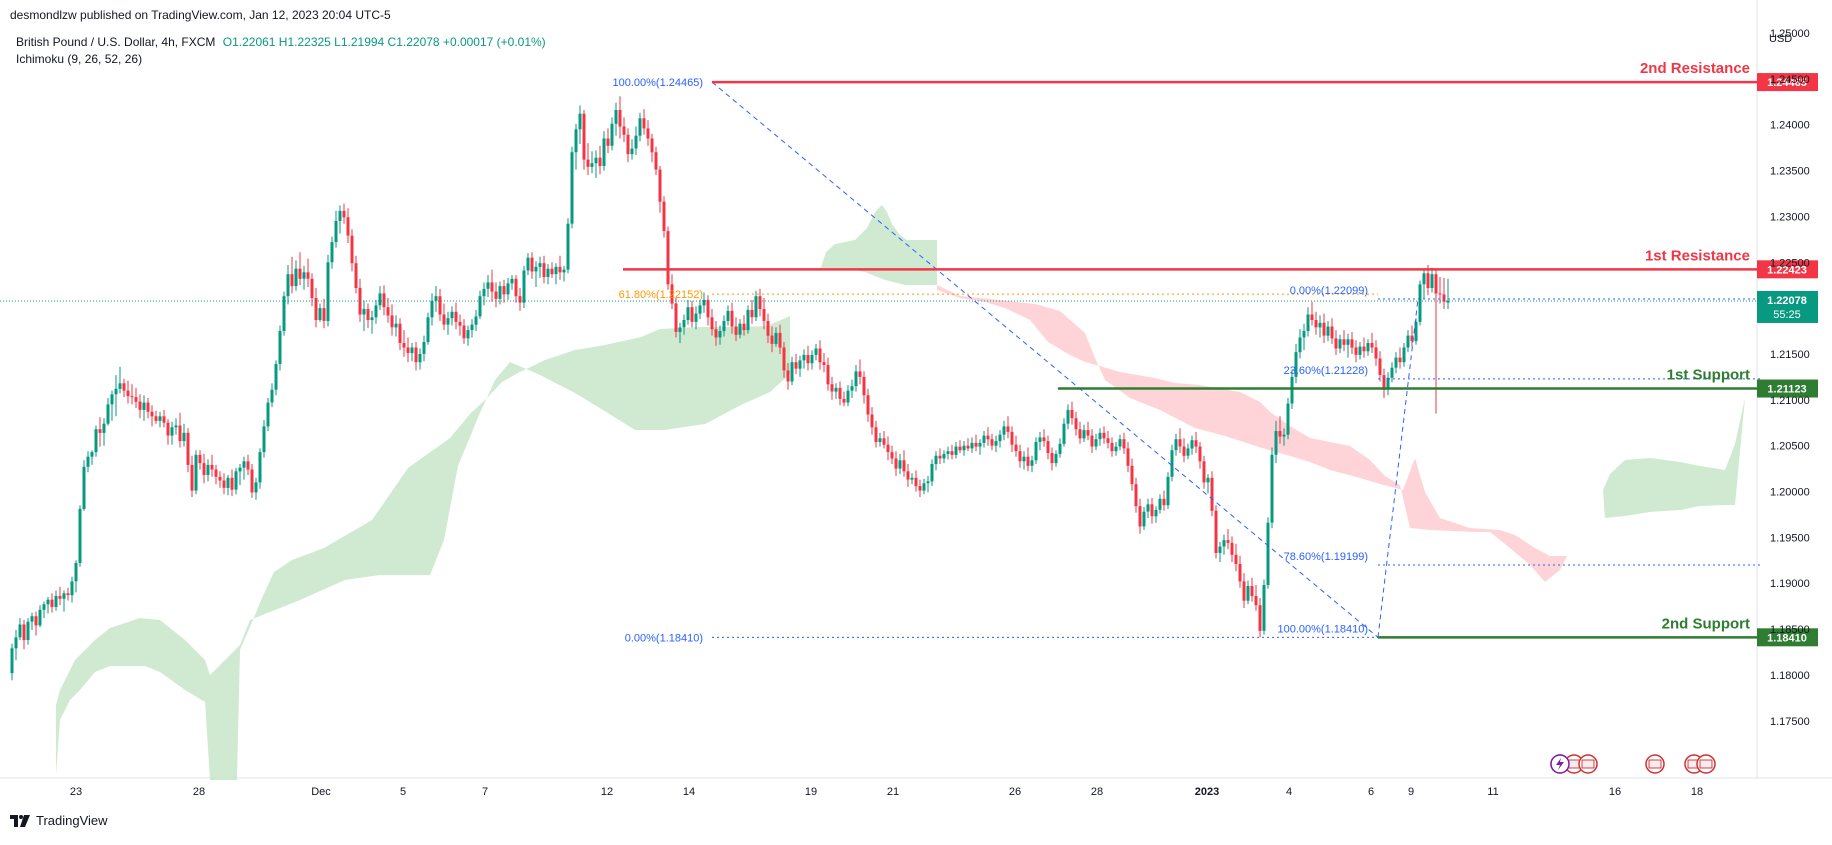 The height and width of the screenshot is (845, 1832). What do you see at coordinates (1697, 255) in the screenshot?
I see `level-label-1: 1st Resistance` at bounding box center [1697, 255].